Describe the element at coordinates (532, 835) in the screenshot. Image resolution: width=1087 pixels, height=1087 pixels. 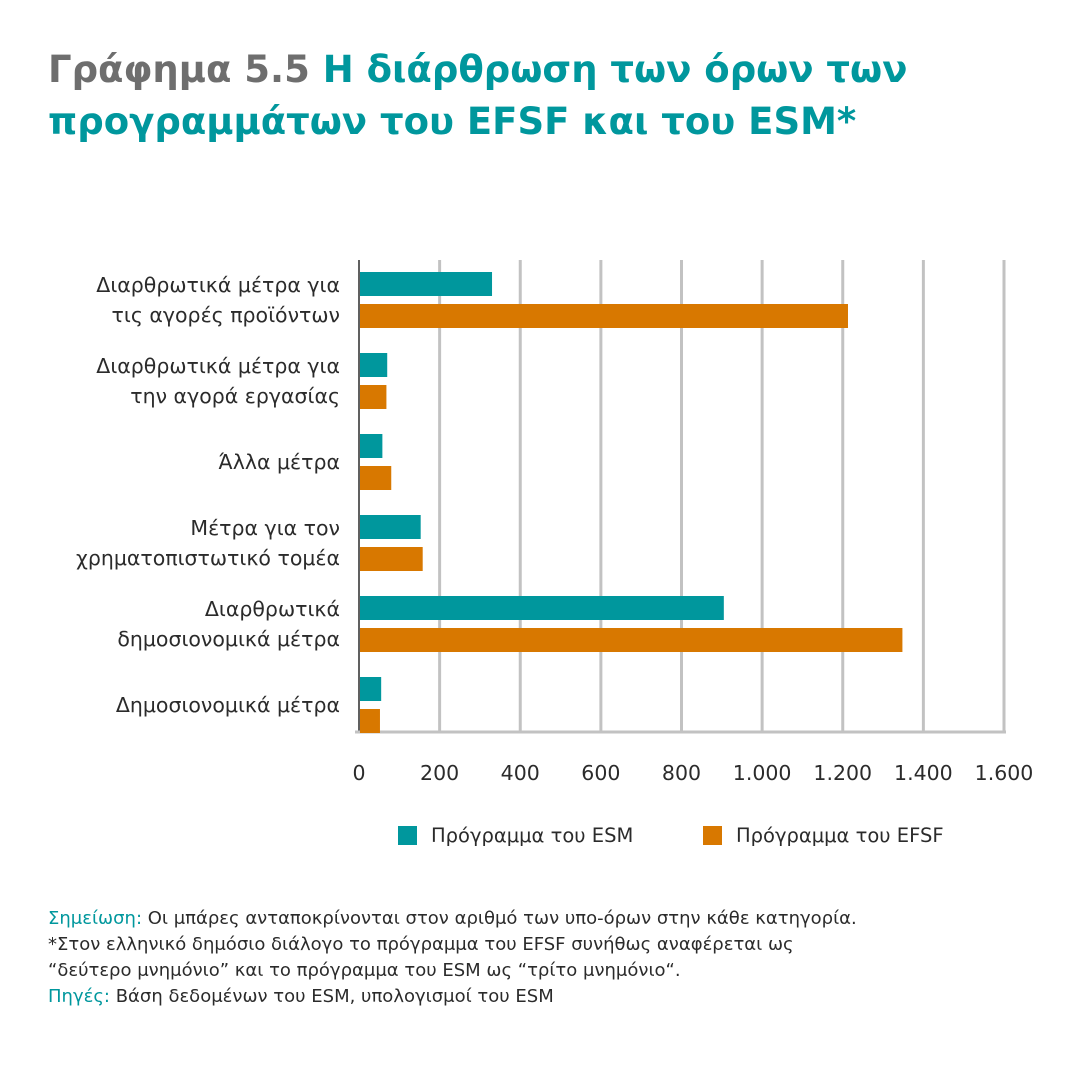
I see `legend-label-esm: Πρόγραμμα του ESM` at that location.